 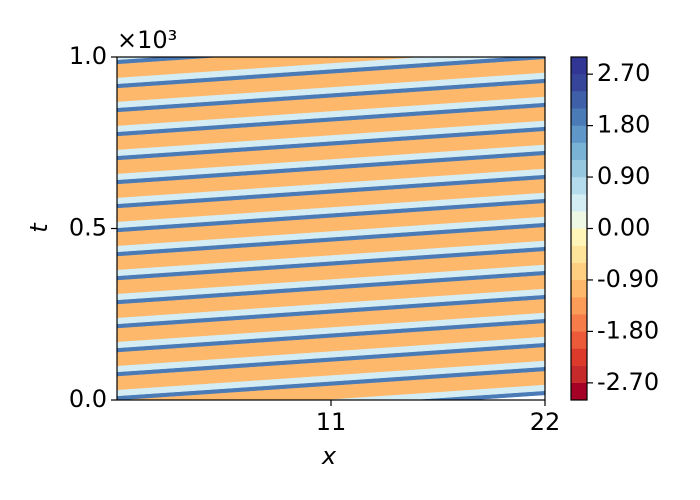 I want to click on y-tick-label: 0.5, so click(x=88, y=228).